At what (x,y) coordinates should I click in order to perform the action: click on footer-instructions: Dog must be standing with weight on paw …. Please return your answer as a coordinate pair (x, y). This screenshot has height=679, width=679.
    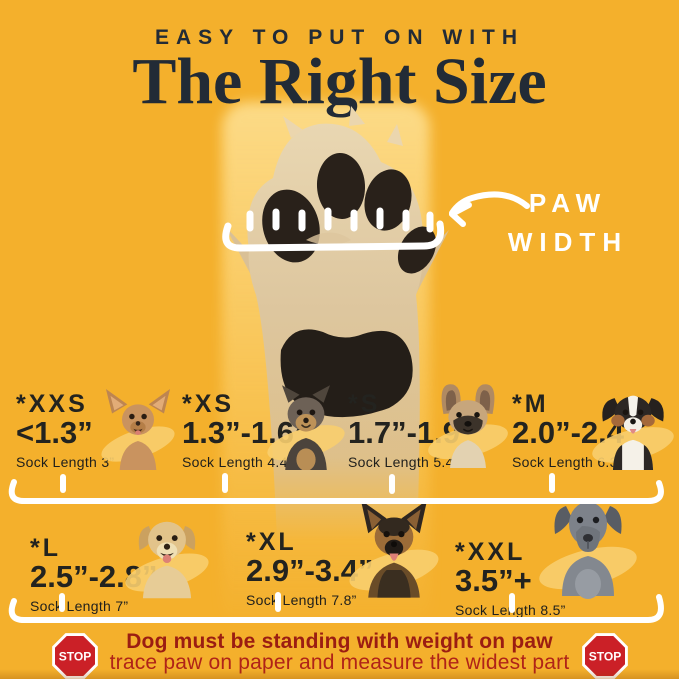
    Looking at the image, I should click on (339, 652).